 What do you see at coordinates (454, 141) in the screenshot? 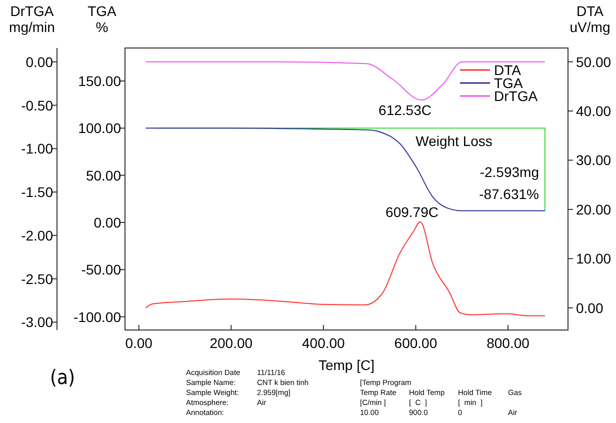
I see `annotation: Weight Loss` at bounding box center [454, 141].